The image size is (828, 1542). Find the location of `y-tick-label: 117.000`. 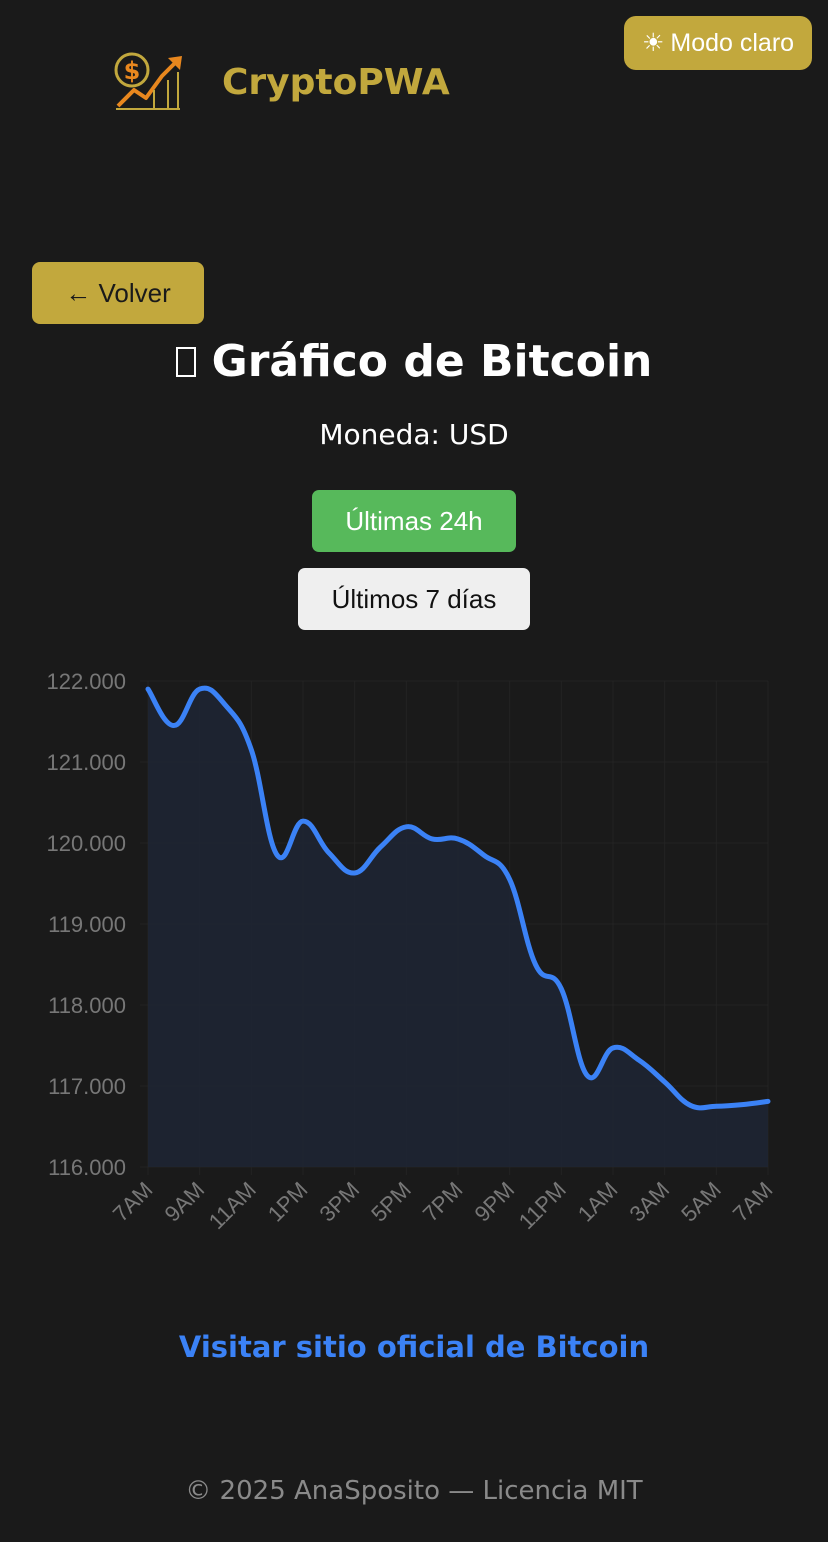

y-tick-label: 117.000 is located at coordinates (87, 1086).